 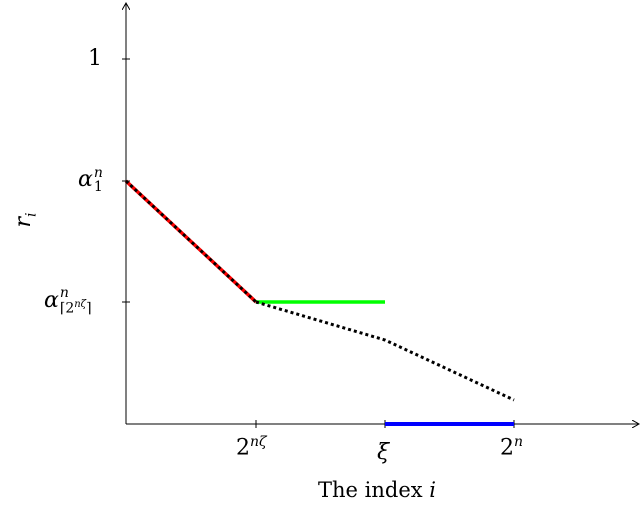 I want to click on alpha-ceil-sub-sup: nζ, so click(x=80, y=304).